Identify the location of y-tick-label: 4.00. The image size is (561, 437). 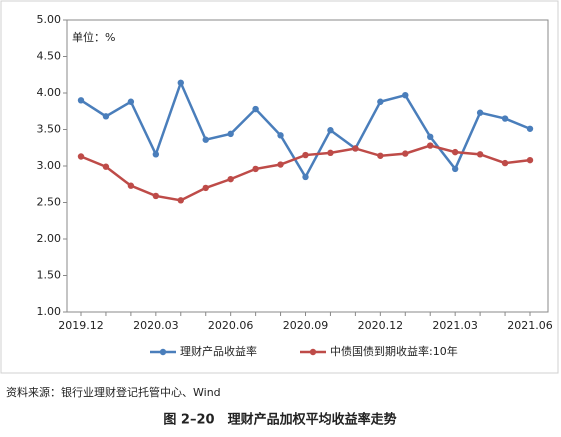
(49, 92).